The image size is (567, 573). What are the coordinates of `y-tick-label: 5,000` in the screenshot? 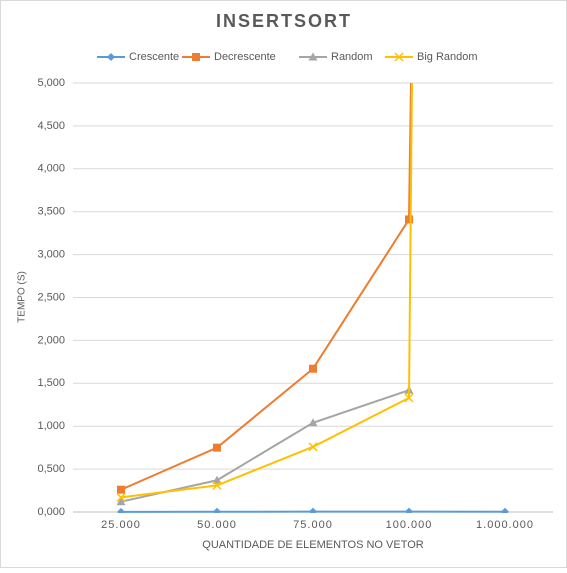 It's located at (51, 83).